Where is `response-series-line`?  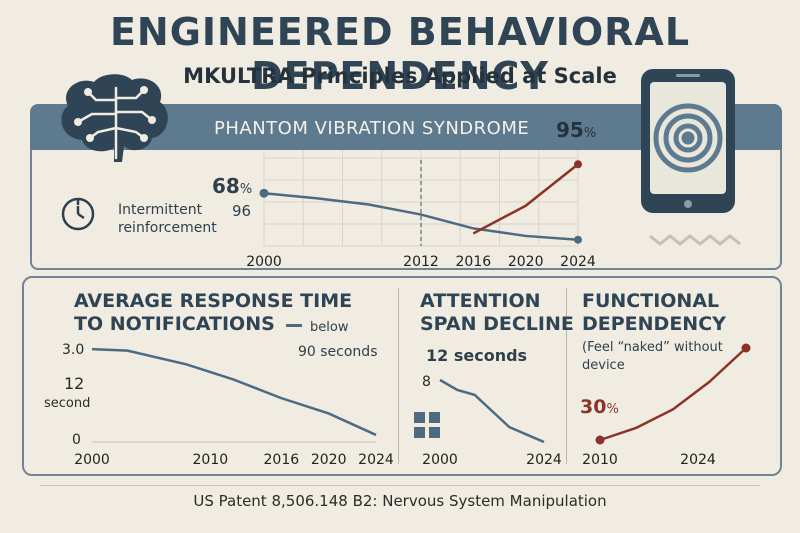 response-series-line is located at coordinates (234, 392).